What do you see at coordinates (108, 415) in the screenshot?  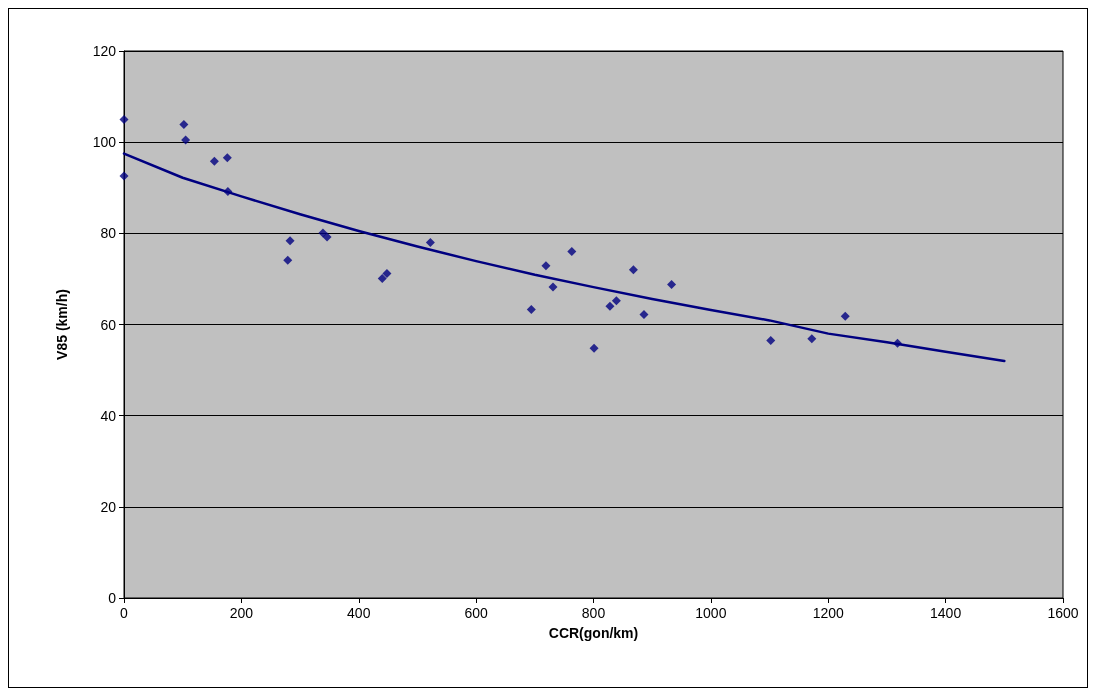 I see `y-tick-label: 40` at bounding box center [108, 415].